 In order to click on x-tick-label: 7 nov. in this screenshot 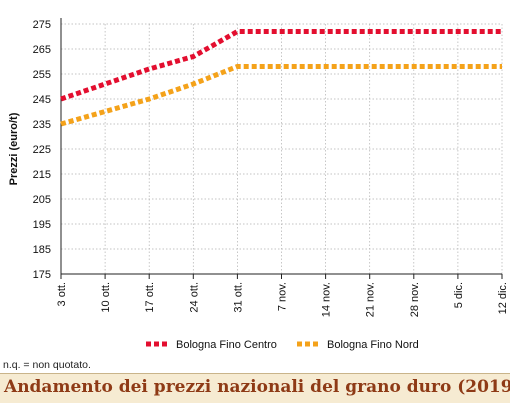, I will do `click(283, 296)`.